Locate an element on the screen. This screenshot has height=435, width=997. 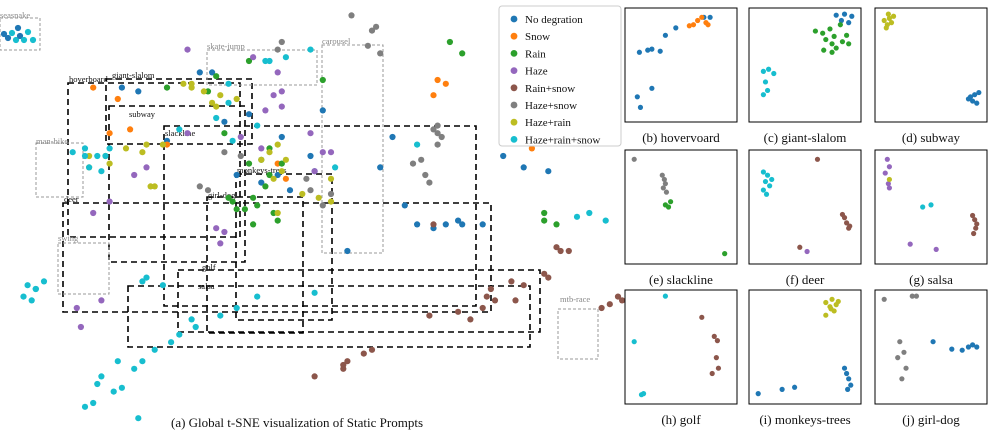
legend-label: Rain is located at coordinates (535, 54).